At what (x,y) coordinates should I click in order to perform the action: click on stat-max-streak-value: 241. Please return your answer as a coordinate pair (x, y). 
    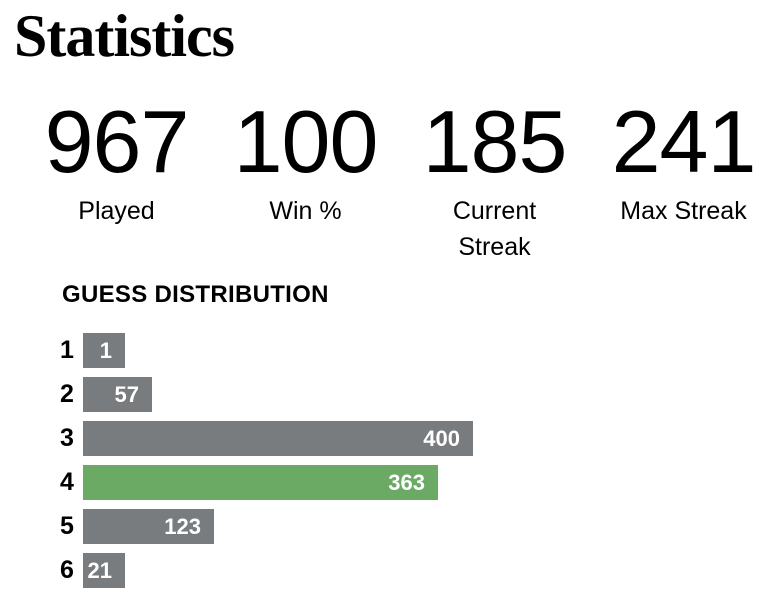
    Looking at the image, I should click on (684, 141).